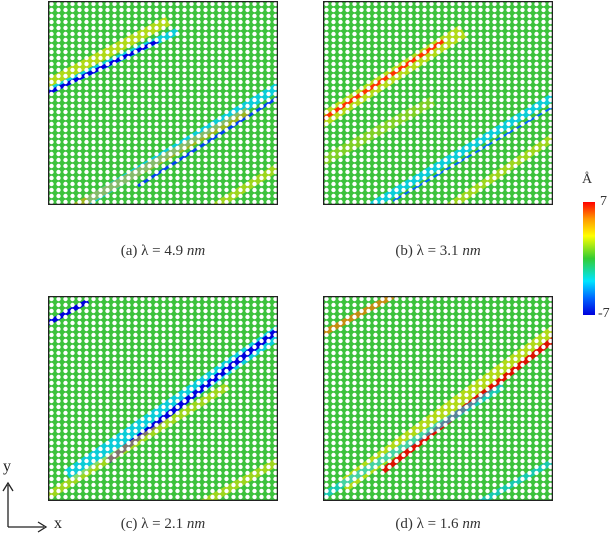 The height and width of the screenshot is (540, 616). What do you see at coordinates (163, 103) in the screenshot?
I see `panel-a` at bounding box center [163, 103].